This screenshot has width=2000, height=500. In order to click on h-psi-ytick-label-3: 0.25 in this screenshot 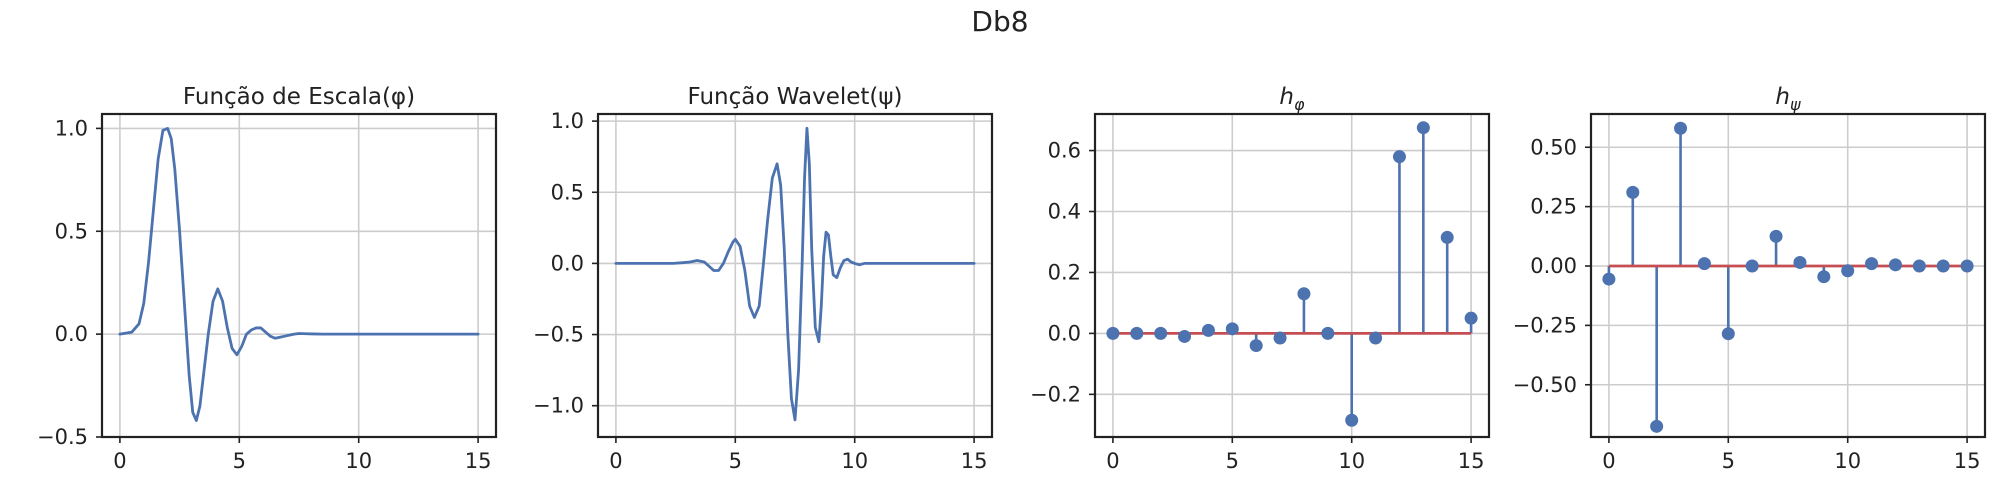, I will do `click(1553, 207)`.